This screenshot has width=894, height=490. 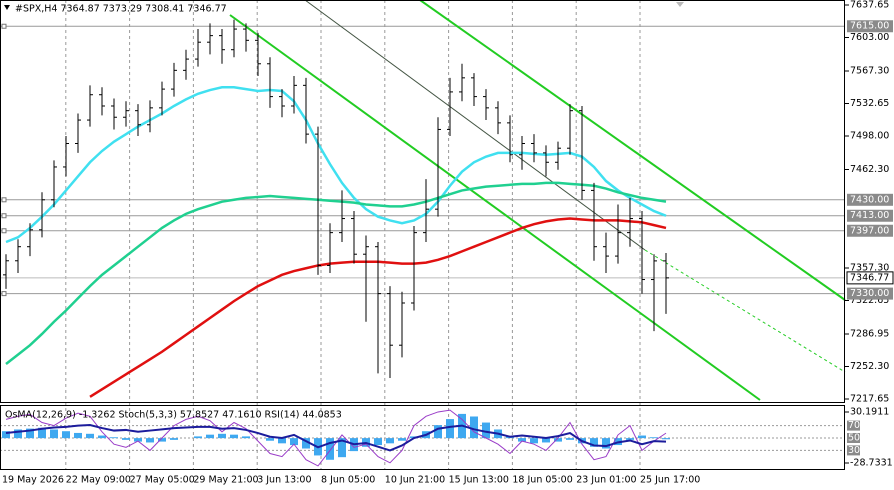 I want to click on title-icon, so click(x=7, y=7).